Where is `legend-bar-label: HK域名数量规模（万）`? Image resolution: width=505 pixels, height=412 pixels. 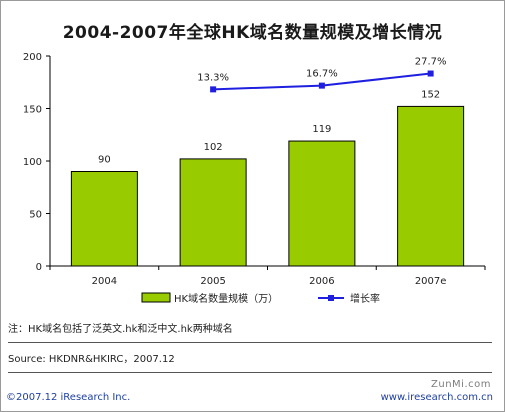
legend-bar-label: HK域名数量规模（万） is located at coordinates (226, 298).